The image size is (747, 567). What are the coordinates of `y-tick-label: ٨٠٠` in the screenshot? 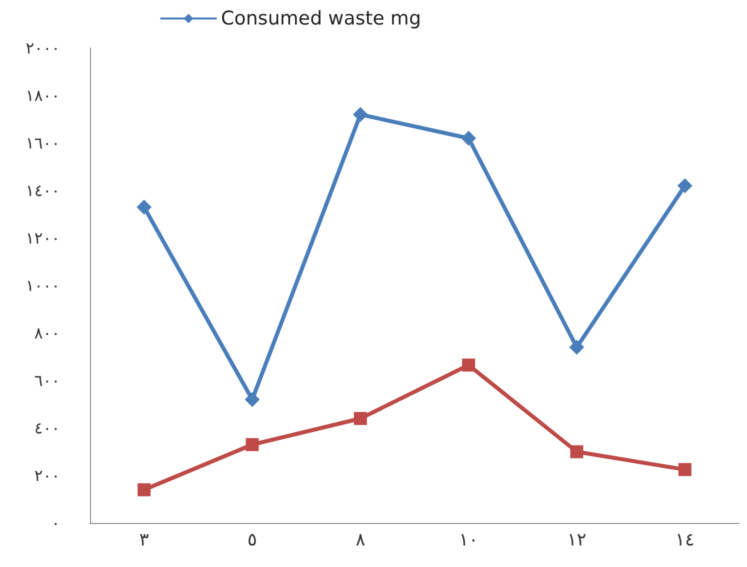 It's located at (47, 333).